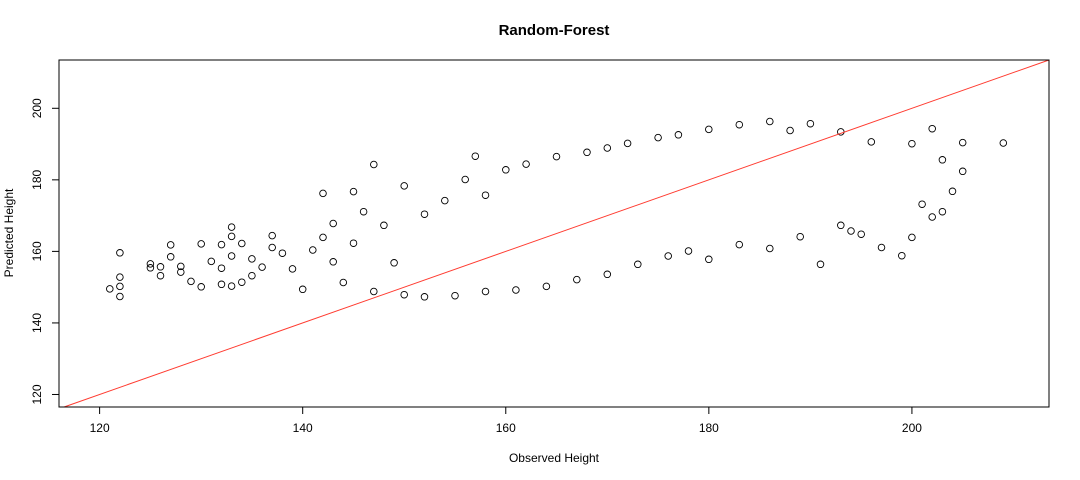 The width and height of the screenshot is (1080, 480). What do you see at coordinates (709, 428) in the screenshot?
I see `x-tick-label: 180` at bounding box center [709, 428].